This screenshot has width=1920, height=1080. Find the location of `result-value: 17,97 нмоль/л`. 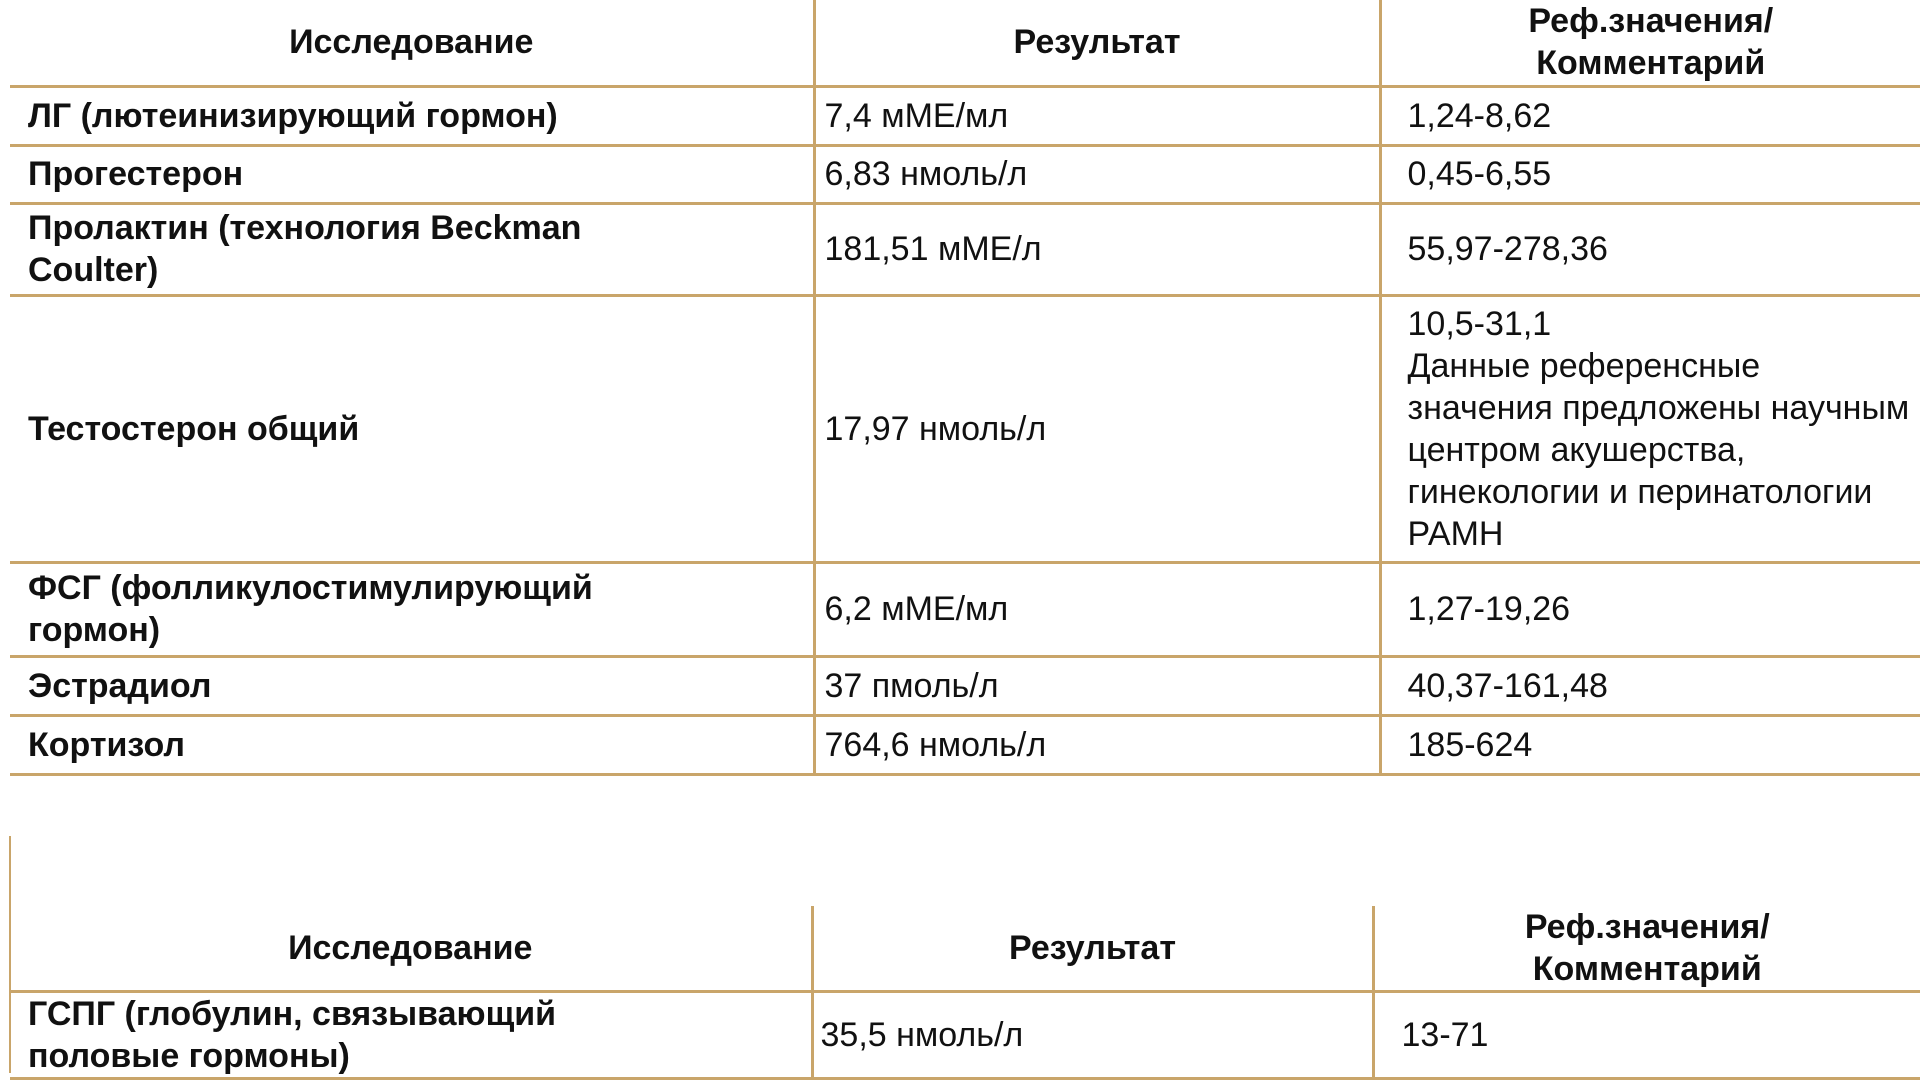

result-value: 17,97 нмоль/л is located at coordinates (1098, 429).